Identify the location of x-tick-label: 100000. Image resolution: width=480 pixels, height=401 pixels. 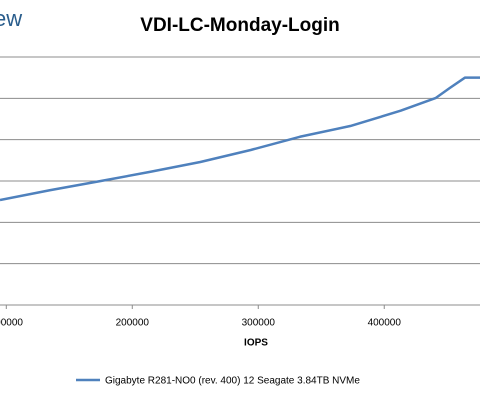
(11, 323).